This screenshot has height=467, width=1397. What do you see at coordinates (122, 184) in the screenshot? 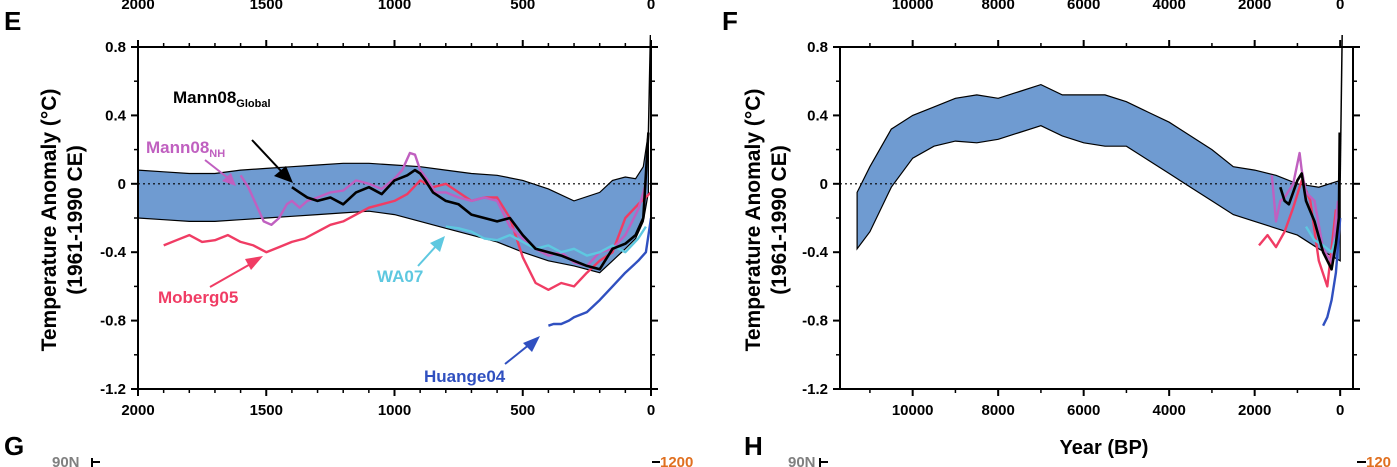
I see `e-ytick-label-2: 0` at bounding box center [122, 184].